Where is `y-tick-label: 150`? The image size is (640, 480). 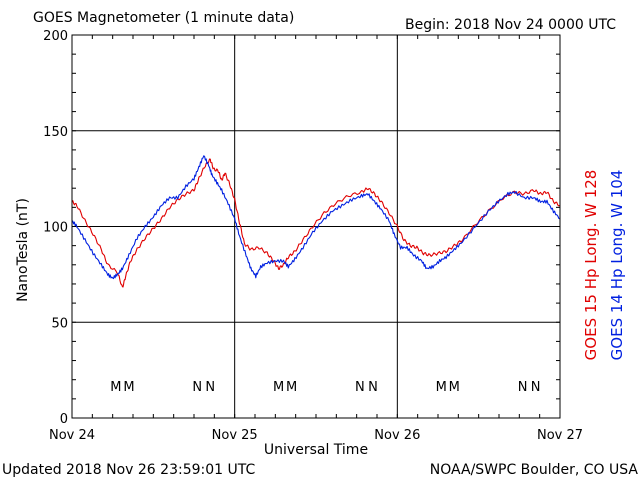 y-tick-label: 150 is located at coordinates (55, 132).